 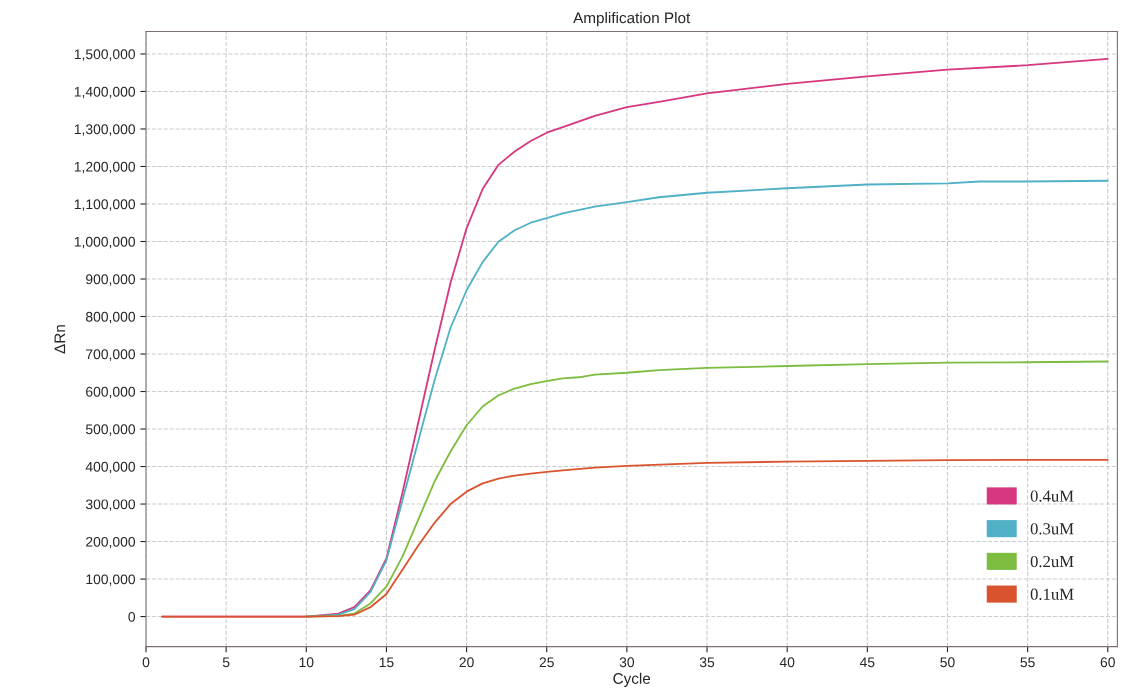 I want to click on legend-label: 0.1uM, so click(x=1052, y=594).